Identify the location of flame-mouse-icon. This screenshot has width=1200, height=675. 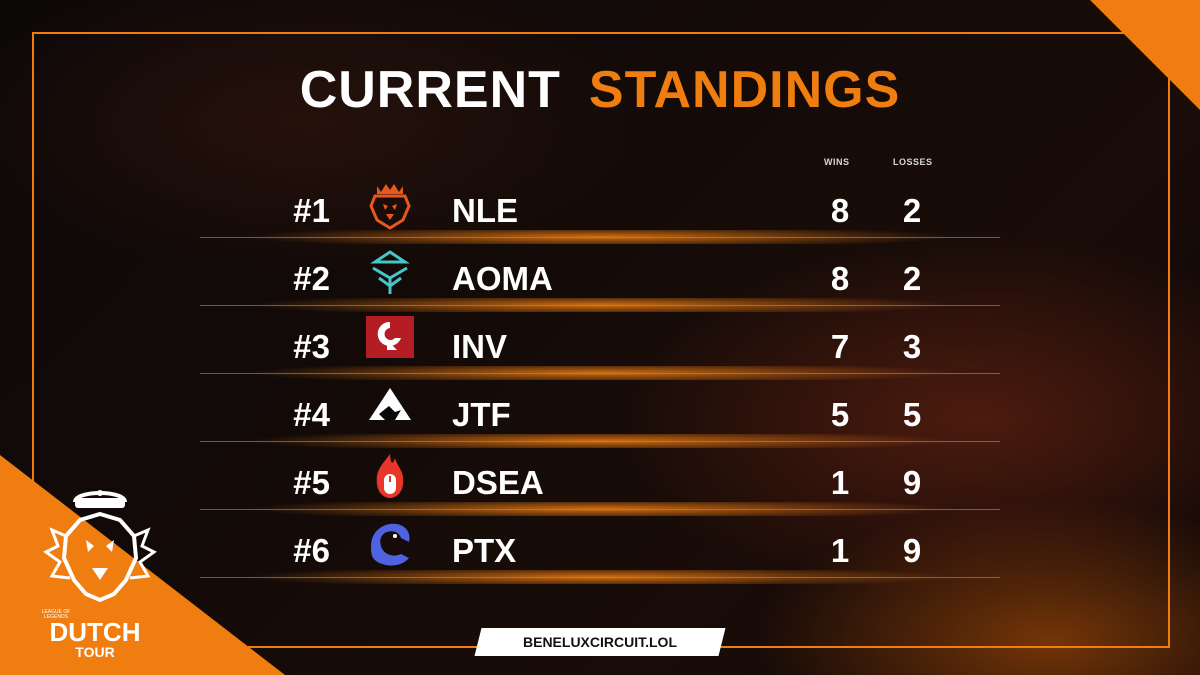
(390, 476).